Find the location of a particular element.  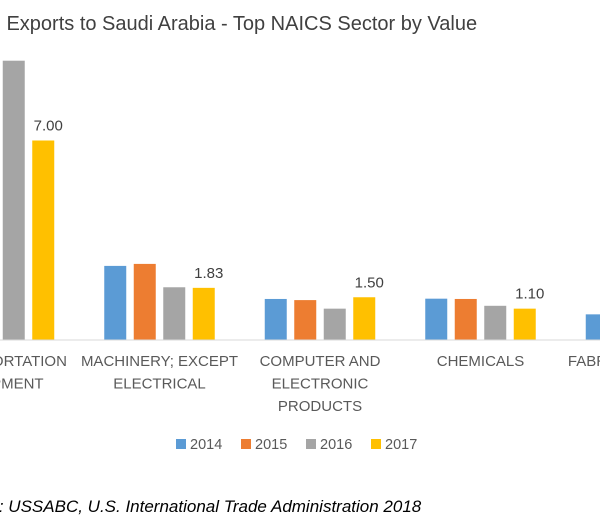

bar-2016-machinery-except-electrical is located at coordinates (174, 313).